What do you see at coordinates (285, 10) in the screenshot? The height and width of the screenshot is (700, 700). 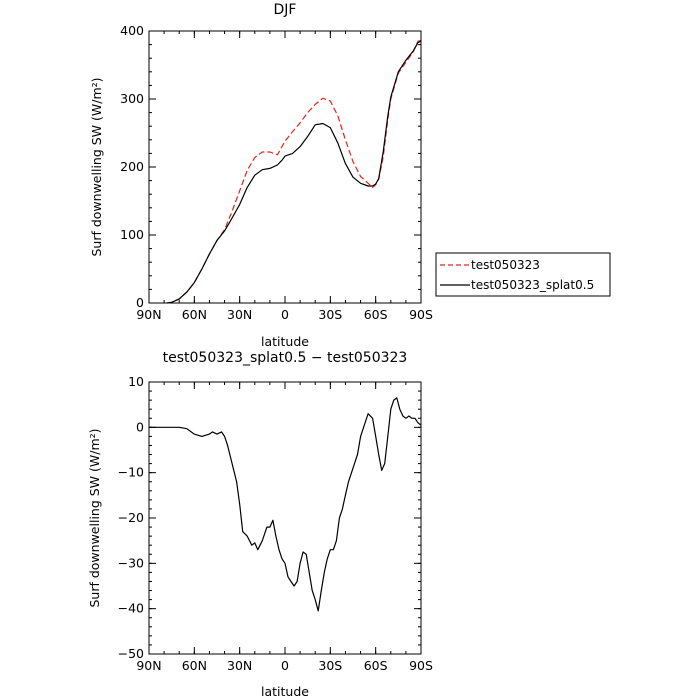 I see `top-chart-title: DJF` at bounding box center [285, 10].